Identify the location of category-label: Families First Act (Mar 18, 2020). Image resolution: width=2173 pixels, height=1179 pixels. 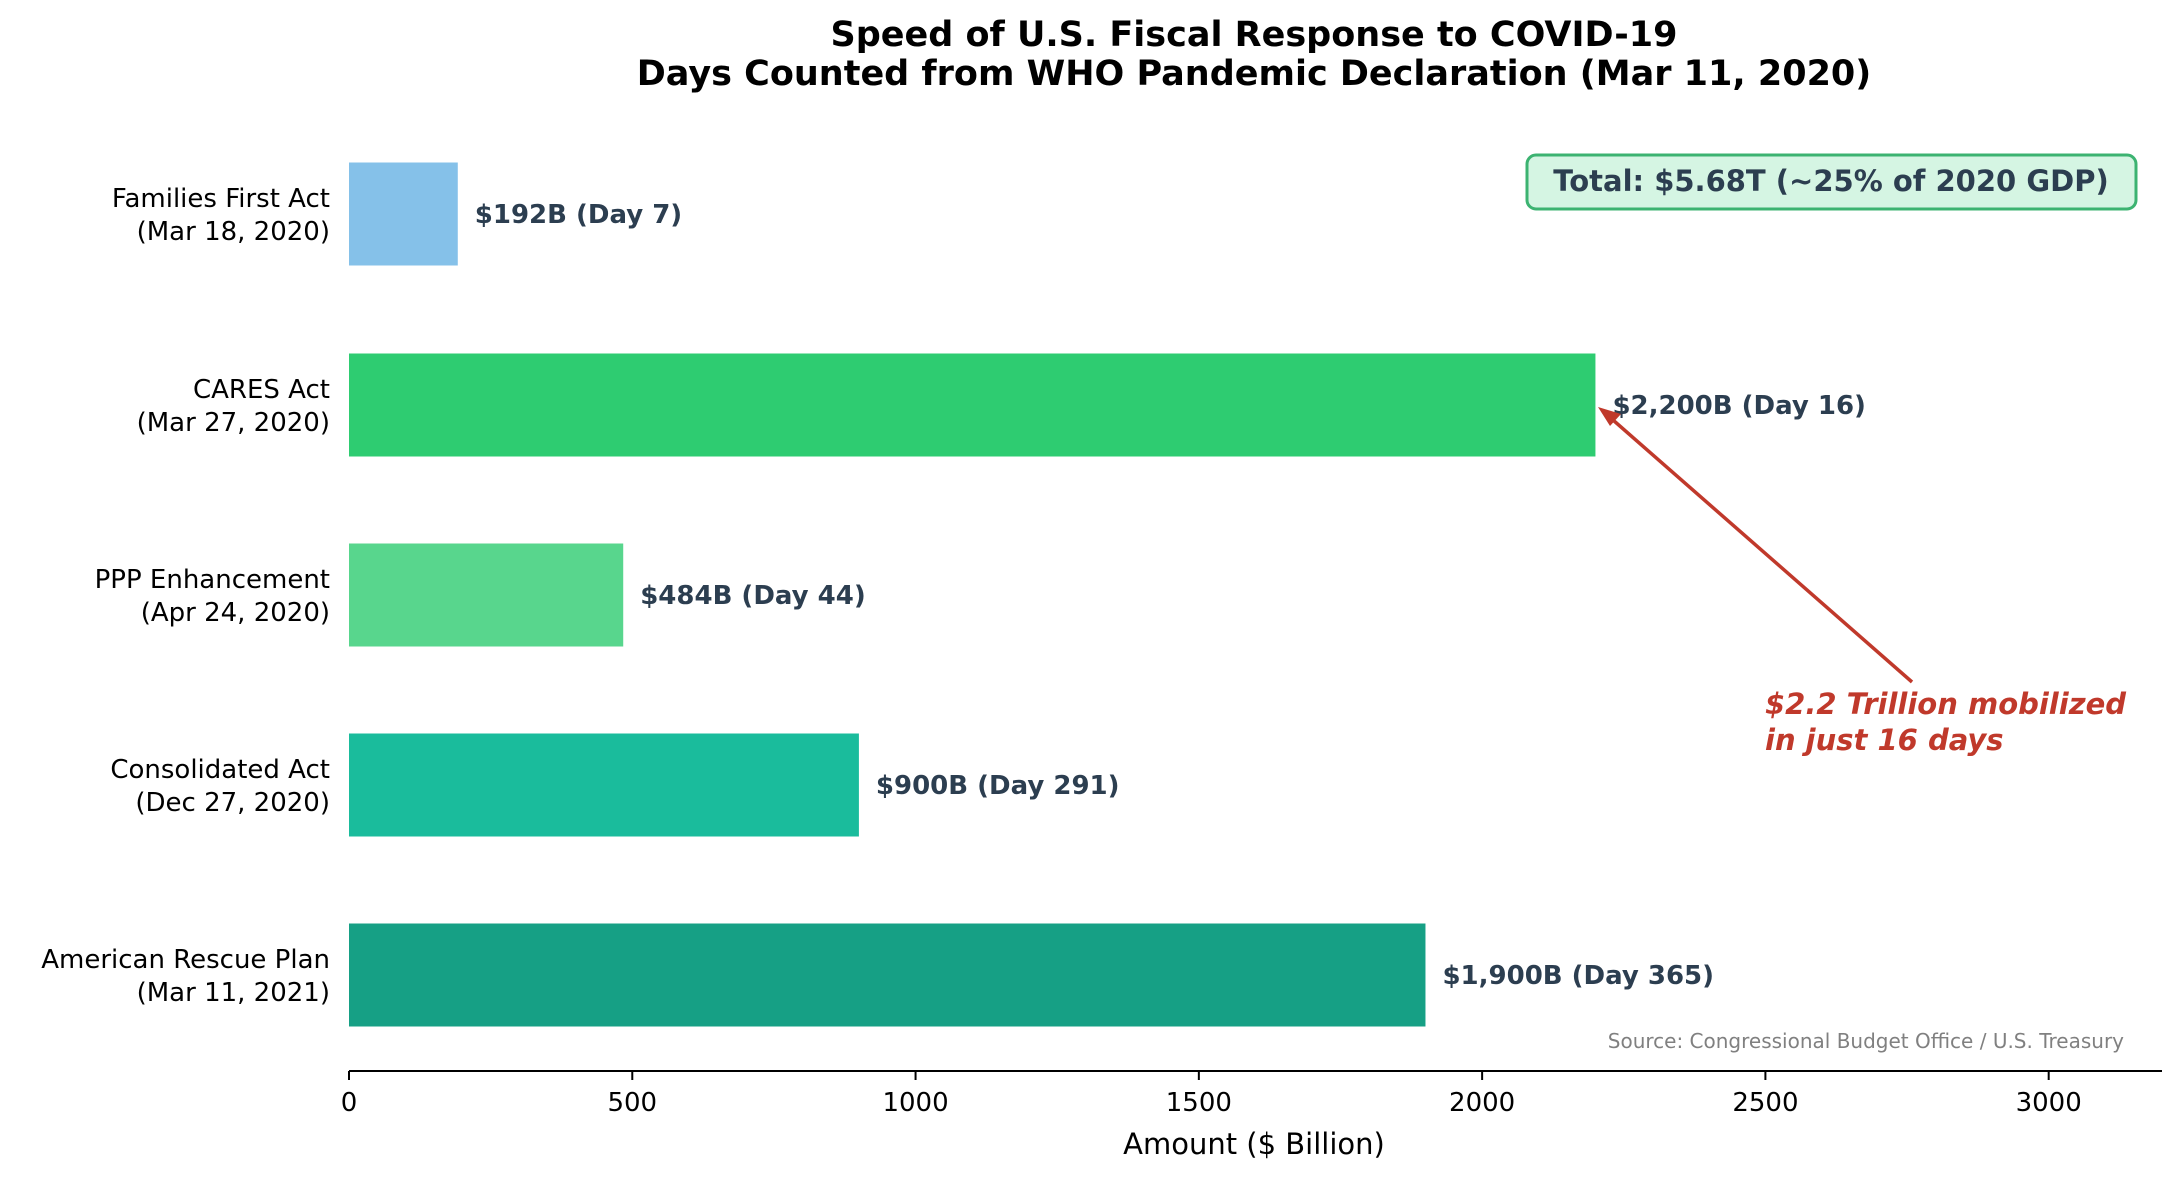
(221, 215).